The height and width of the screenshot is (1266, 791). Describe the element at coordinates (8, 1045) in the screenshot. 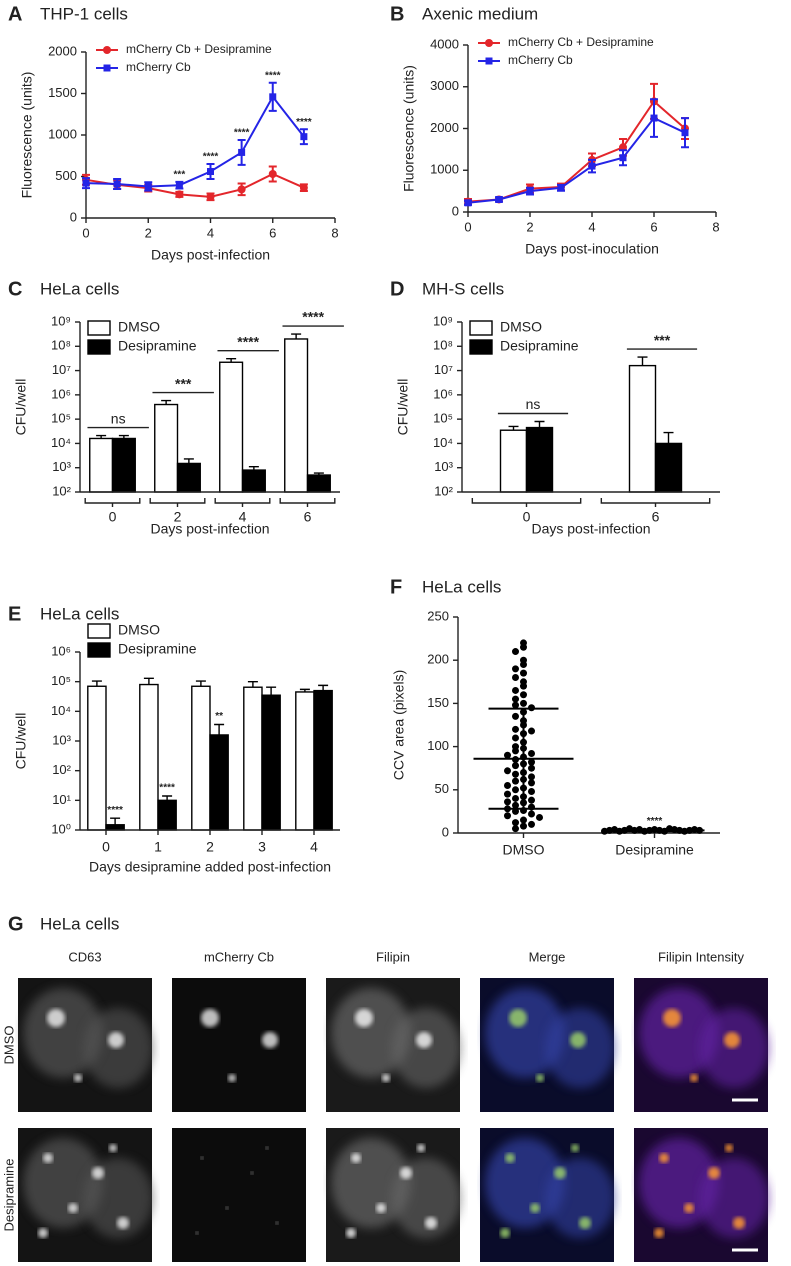

I see `row-label: DMSO` at that location.